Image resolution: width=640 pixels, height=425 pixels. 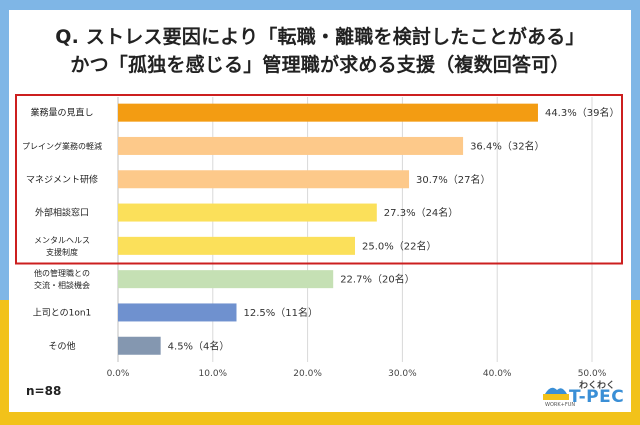 What do you see at coordinates (62, 252) in the screenshot?
I see `category-label: 支援制度` at bounding box center [62, 252].